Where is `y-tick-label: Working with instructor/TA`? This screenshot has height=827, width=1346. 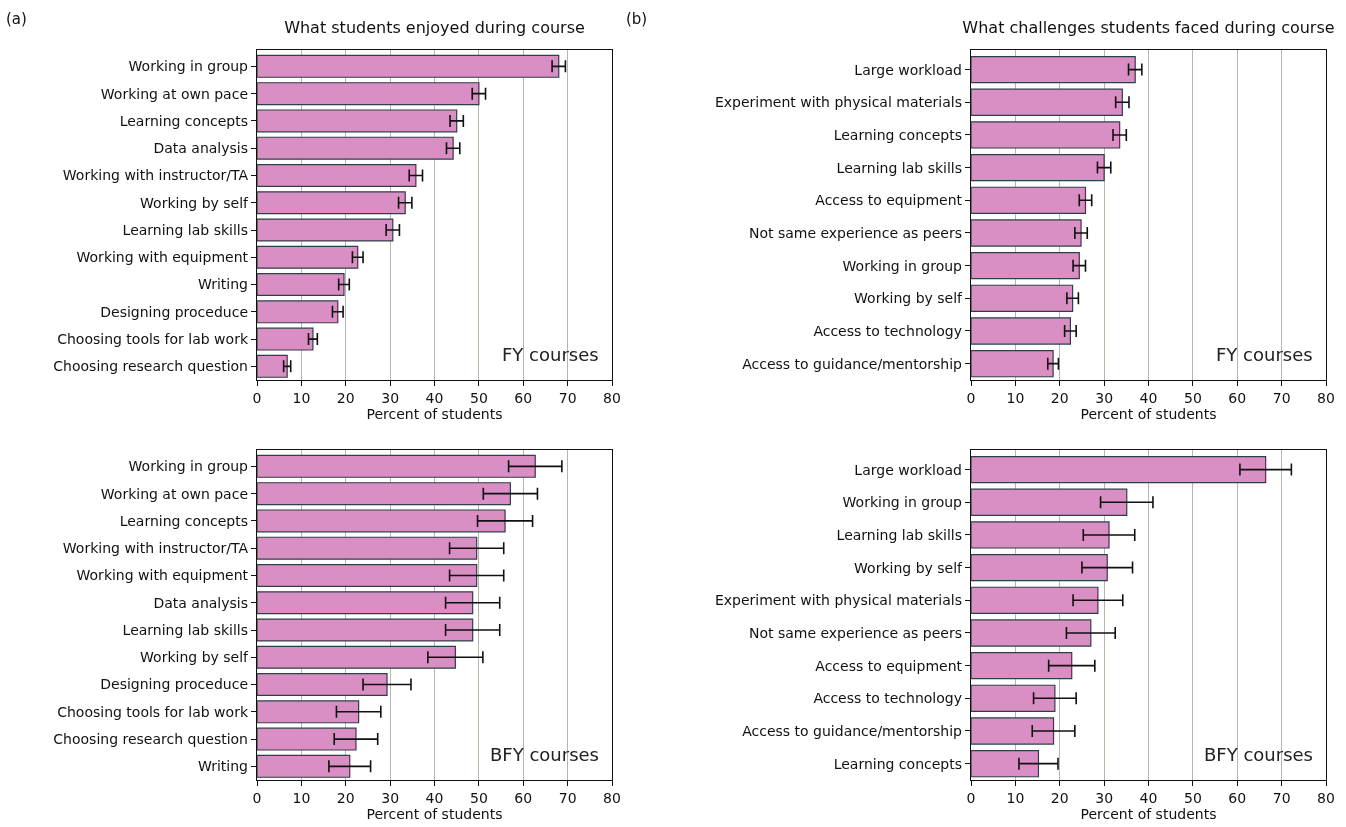
y-tick-label: Working with instructor/TA is located at coordinates (155, 175).